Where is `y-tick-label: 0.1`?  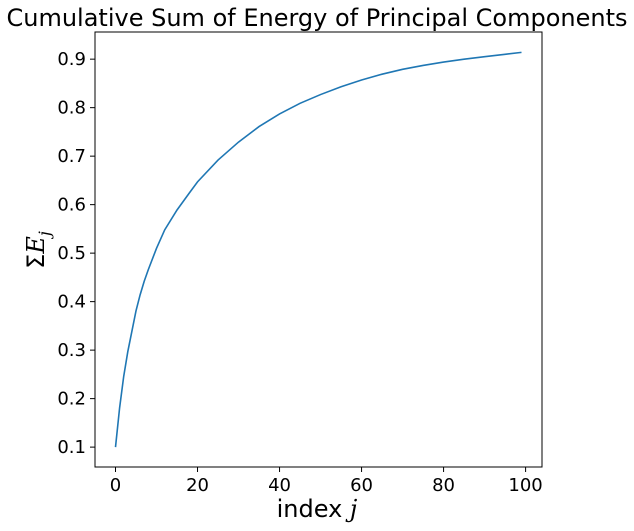 y-tick-label: 0.1 is located at coordinates (71, 447).